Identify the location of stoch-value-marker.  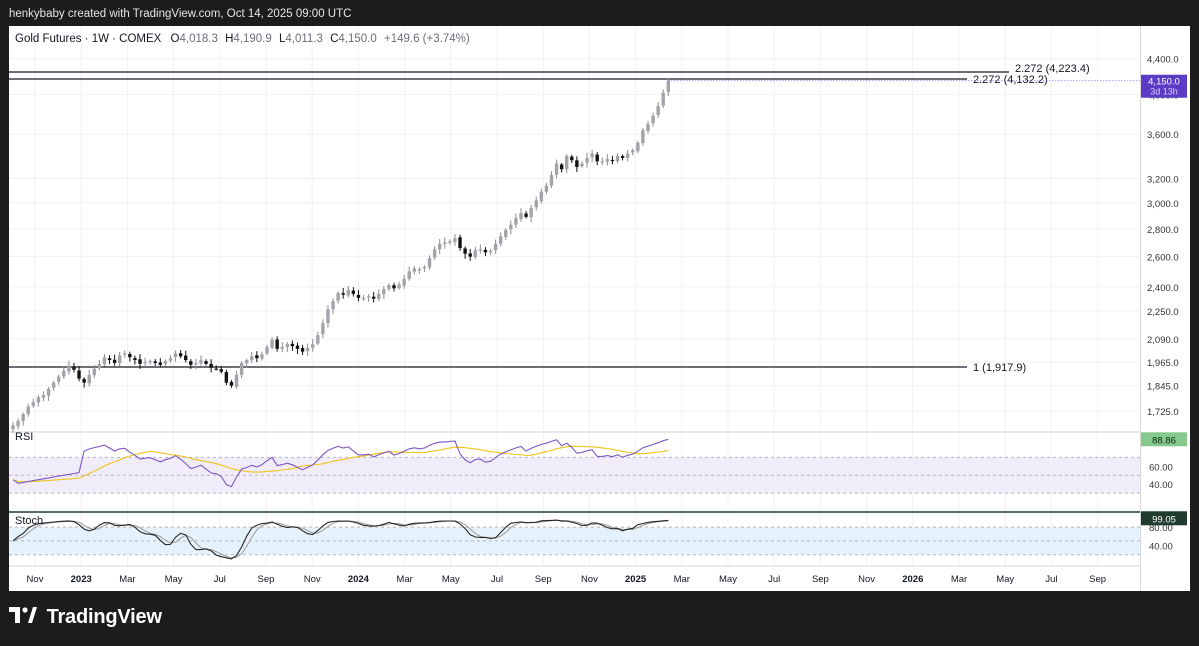
(1164, 518).